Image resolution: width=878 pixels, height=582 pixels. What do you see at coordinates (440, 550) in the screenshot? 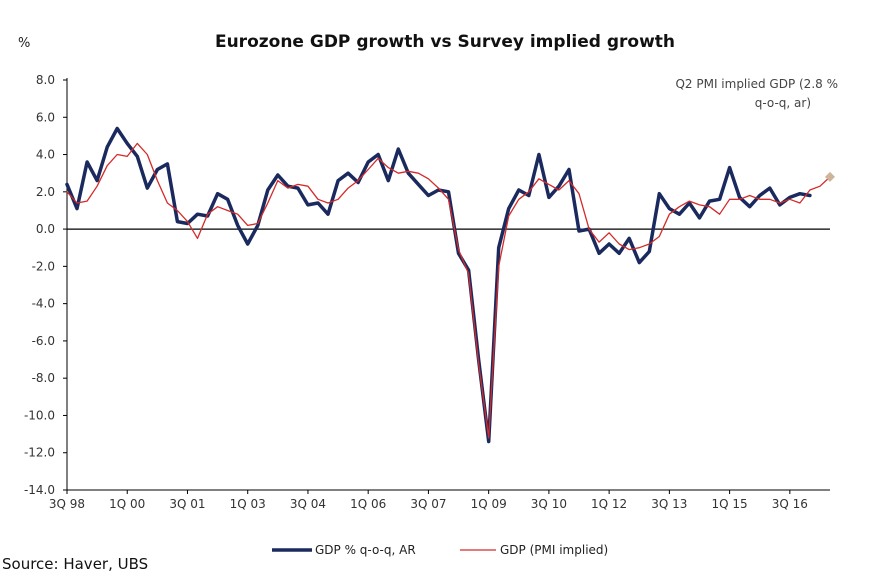
I see `legend: GDP % q-o-q, AR GDP (PMI implied)` at bounding box center [440, 550].